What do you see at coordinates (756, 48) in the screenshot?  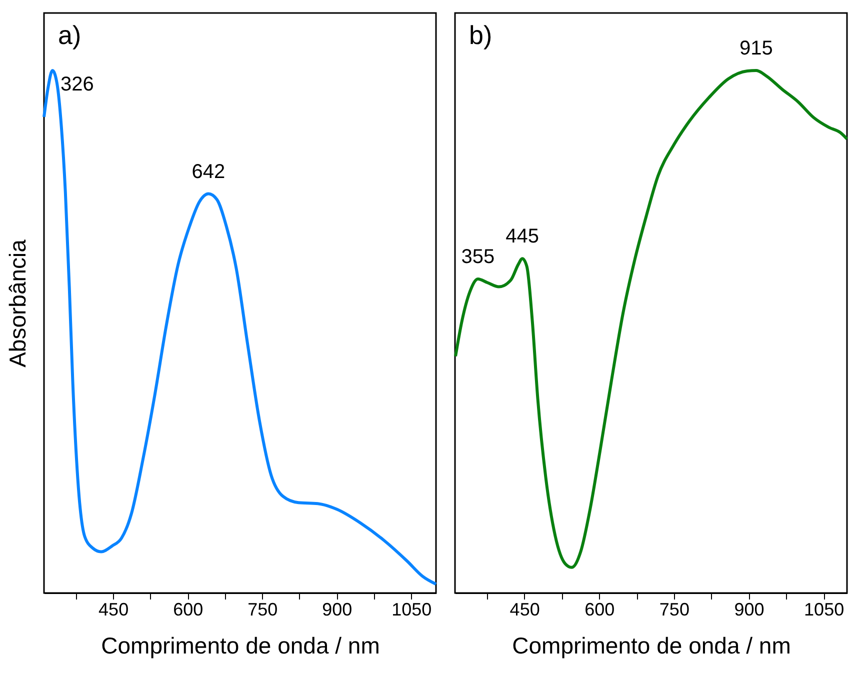 I see `annotation: 915` at bounding box center [756, 48].